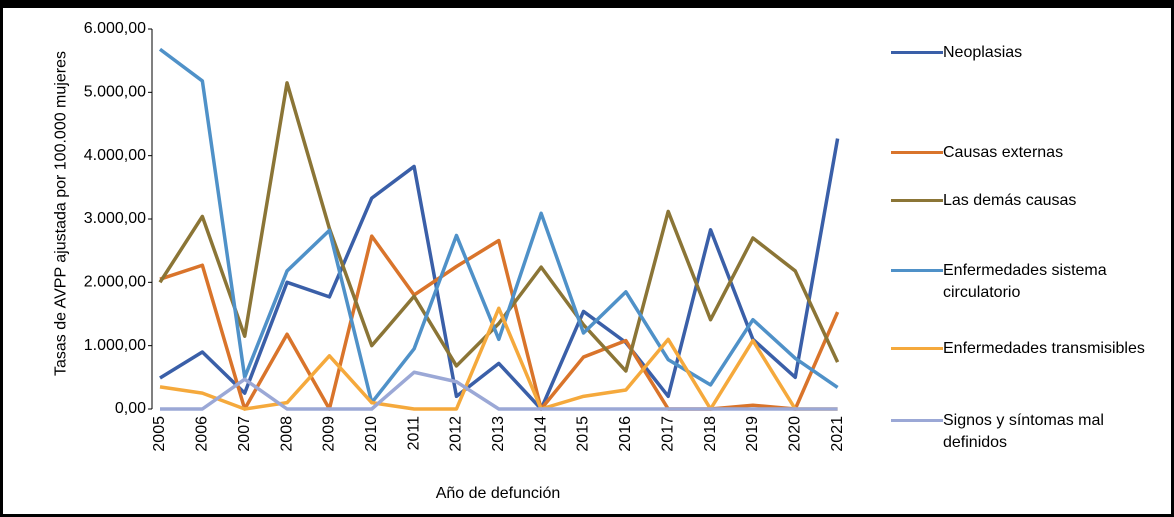 This screenshot has width=1174, height=517. What do you see at coordinates (1010, 200) in the screenshot?
I see `legend-label: Las demás causas` at bounding box center [1010, 200].